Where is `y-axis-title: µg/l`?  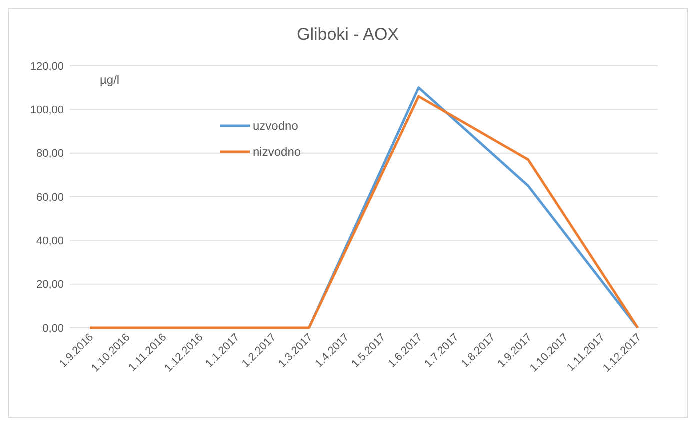
y-axis-title: µg/l is located at coordinates (110, 80).